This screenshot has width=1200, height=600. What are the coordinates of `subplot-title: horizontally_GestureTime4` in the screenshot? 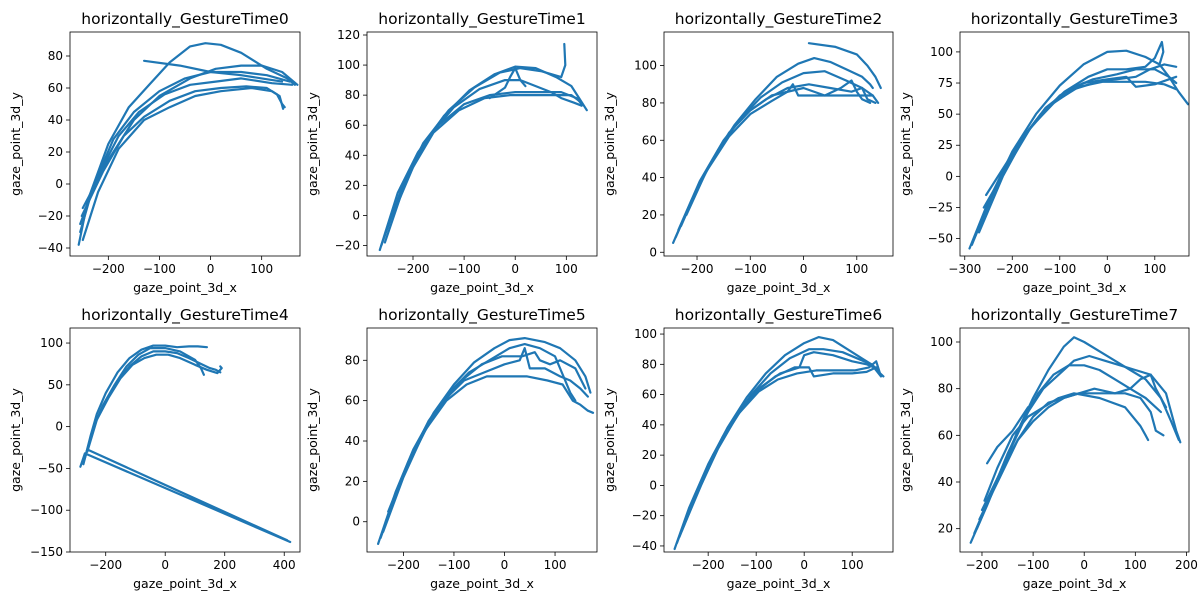 It's located at (184, 315).